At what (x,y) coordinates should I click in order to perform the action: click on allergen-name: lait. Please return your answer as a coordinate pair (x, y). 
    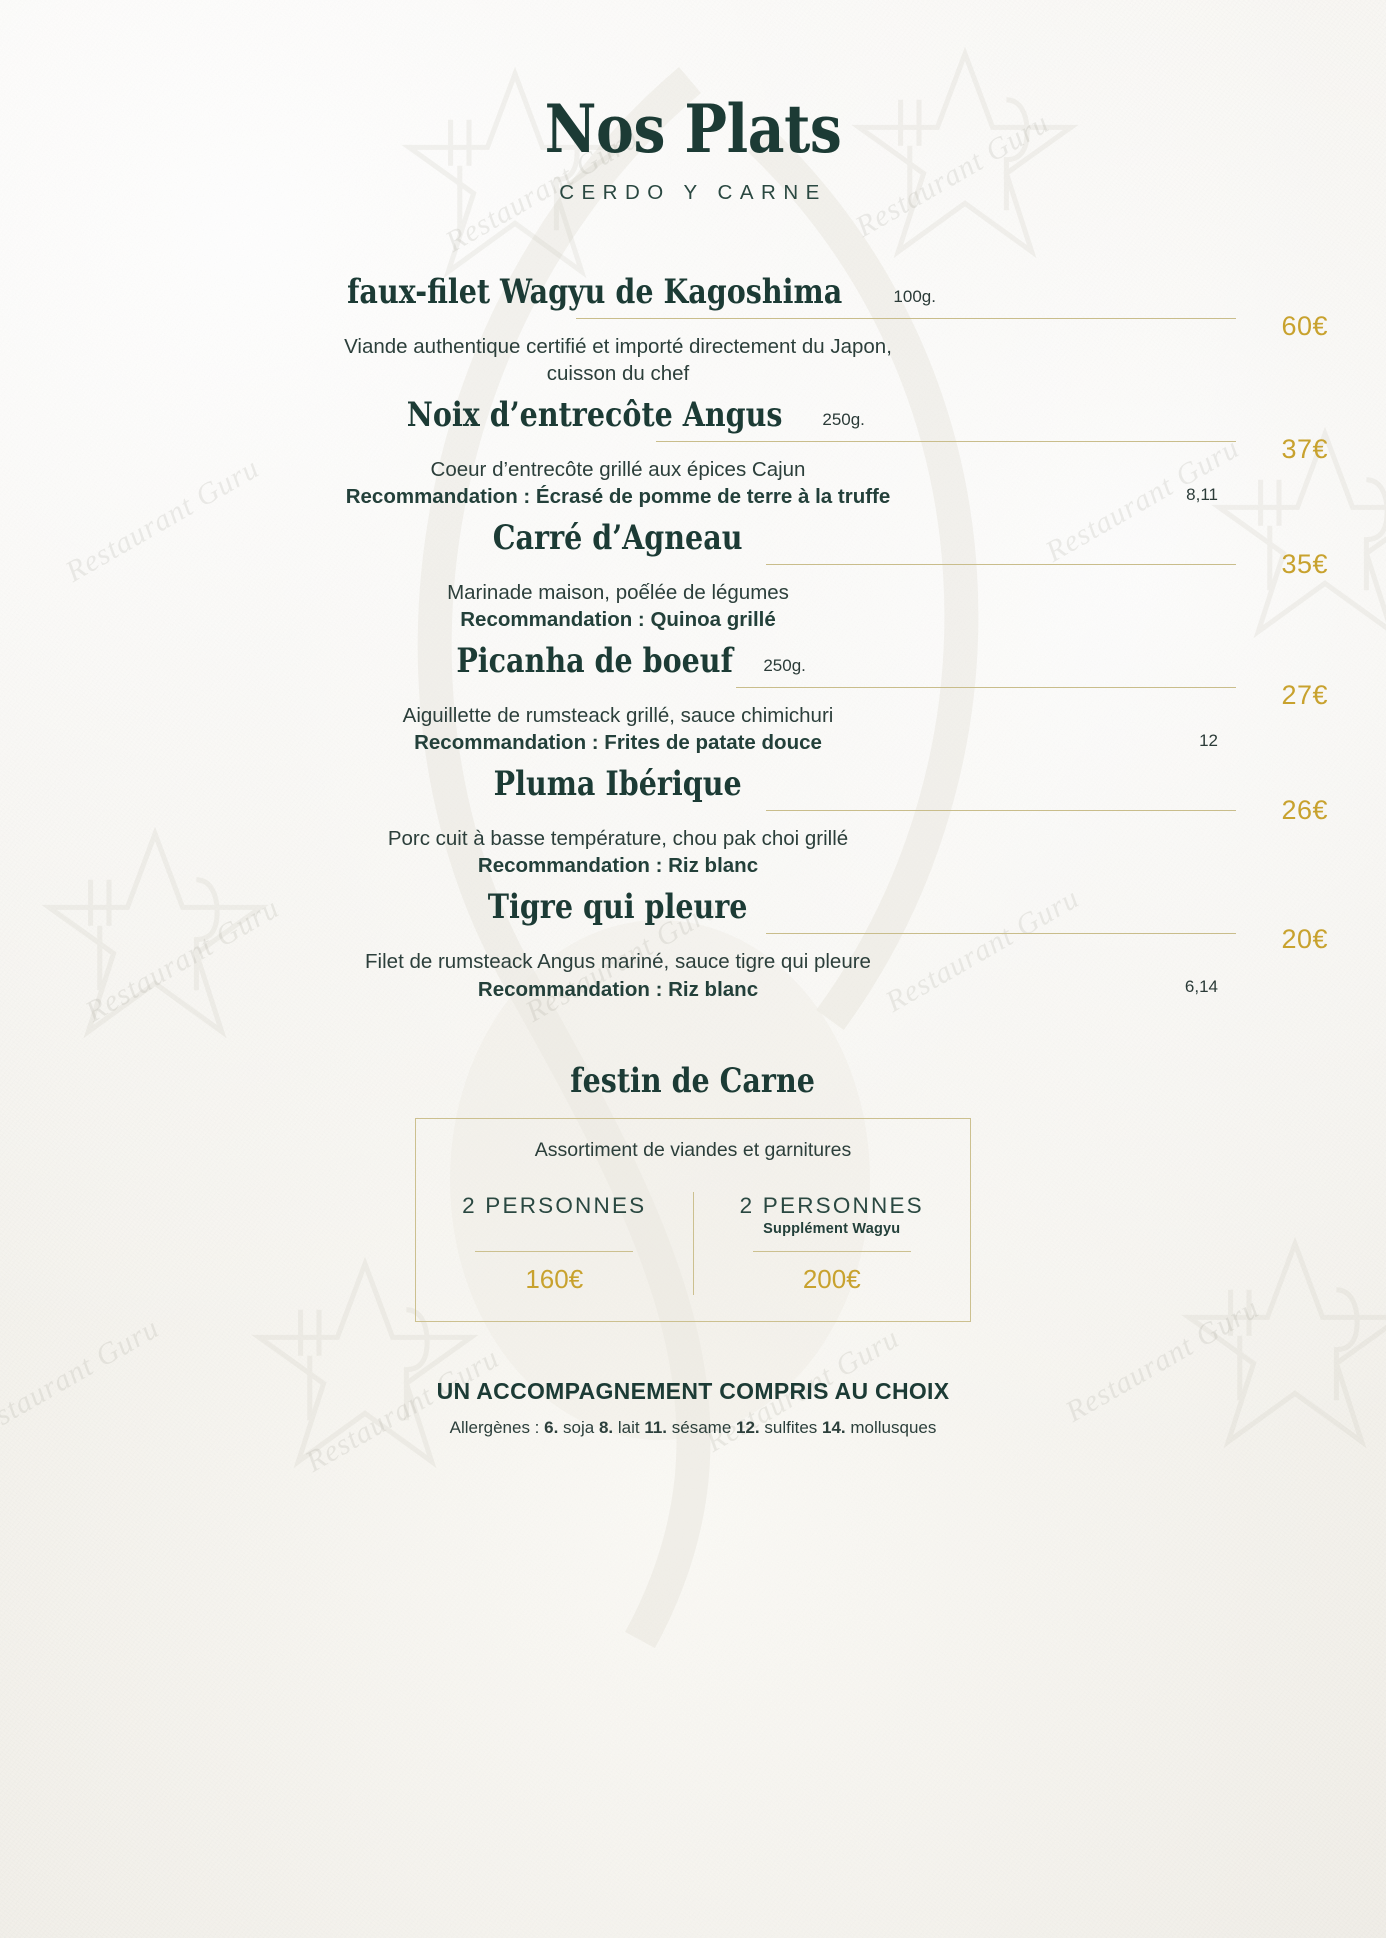
    Looking at the image, I should click on (629, 1428).